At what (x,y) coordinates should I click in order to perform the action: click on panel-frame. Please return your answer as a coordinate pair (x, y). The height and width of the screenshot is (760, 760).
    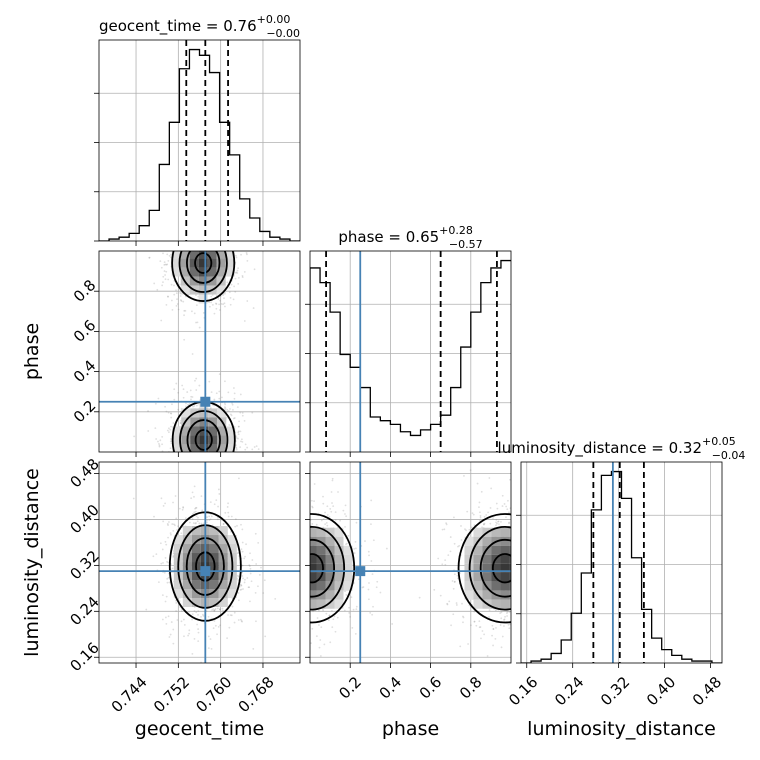
    Looking at the image, I should click on (199, 562).